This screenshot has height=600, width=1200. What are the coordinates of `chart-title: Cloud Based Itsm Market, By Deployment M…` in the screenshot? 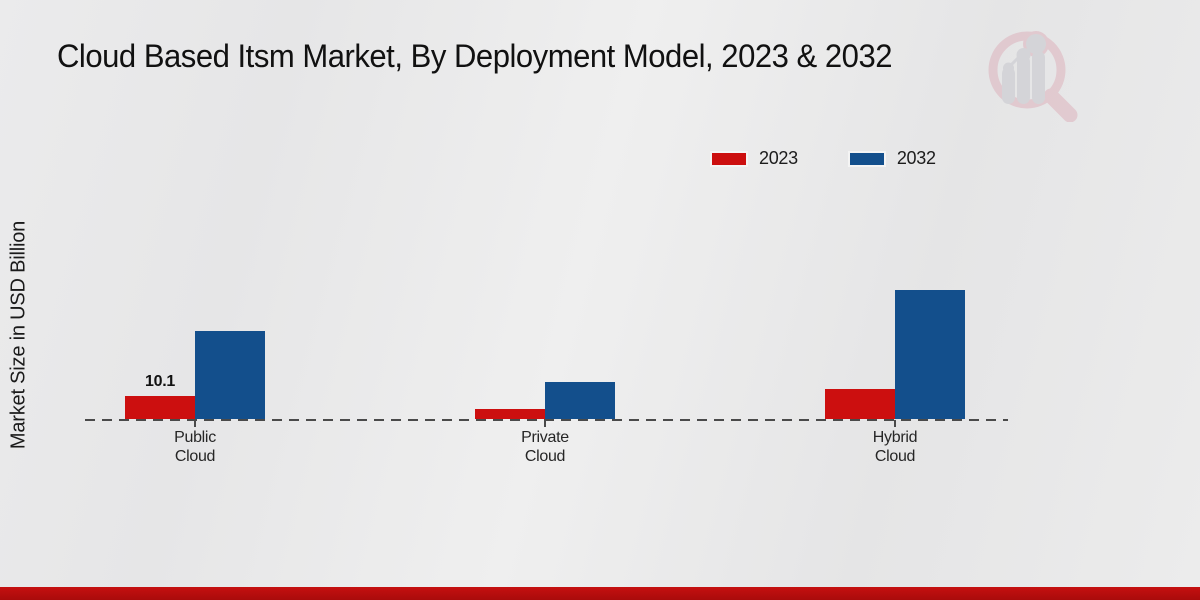 It's located at (475, 56).